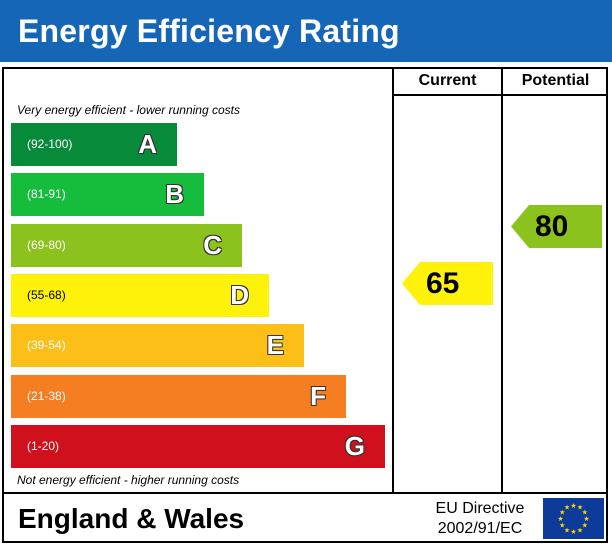 The image size is (612, 546). Describe the element at coordinates (140, 295) in the screenshot. I see `band-d: (55-68) D` at that location.